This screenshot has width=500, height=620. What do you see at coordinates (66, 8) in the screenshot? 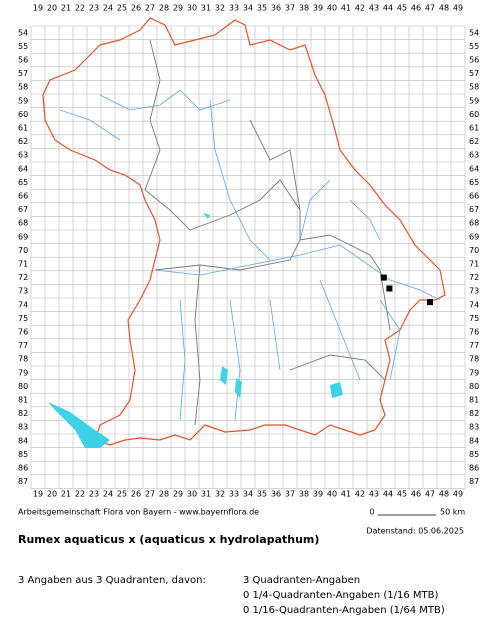
I see `column-label: 21` at bounding box center [66, 8].